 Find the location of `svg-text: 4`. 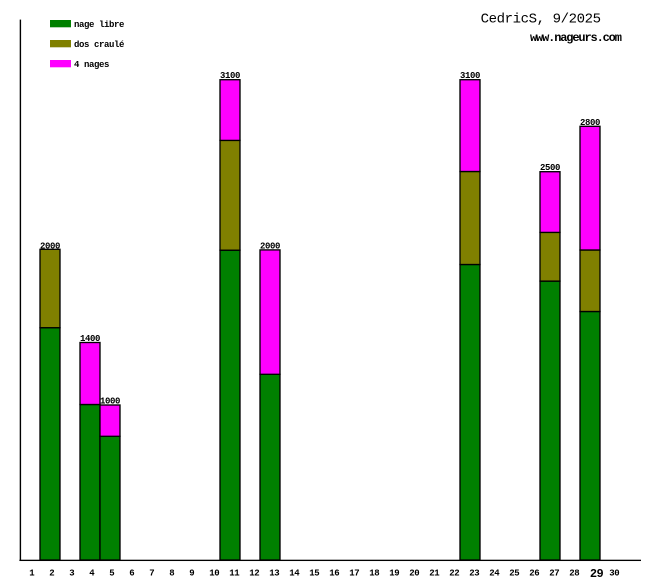

svg-text: 4 is located at coordinates (92, 574).